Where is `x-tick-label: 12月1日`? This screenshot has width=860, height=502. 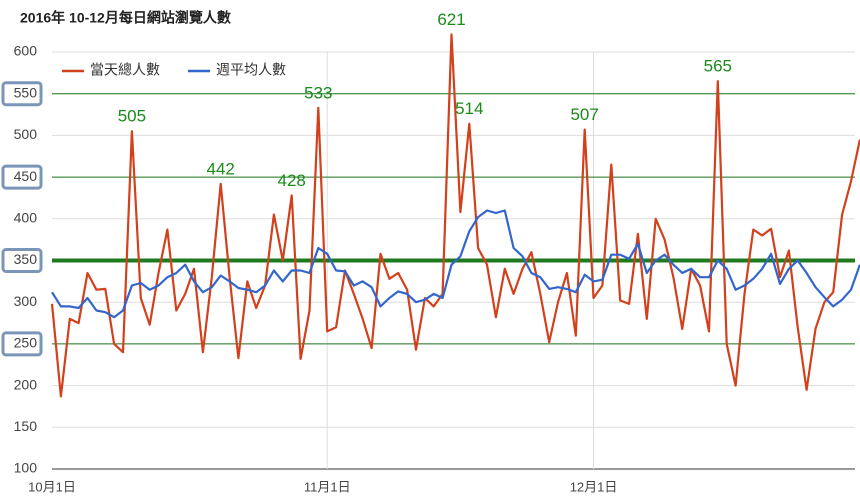 x-tick-label: 12月1日 is located at coordinates (594, 486).